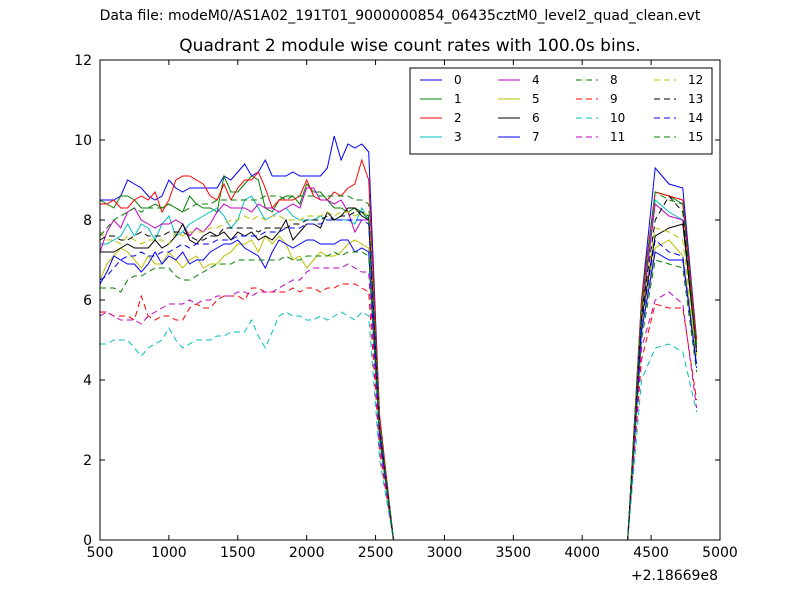  I want to click on x-tick-label: 3000, so click(445, 553).